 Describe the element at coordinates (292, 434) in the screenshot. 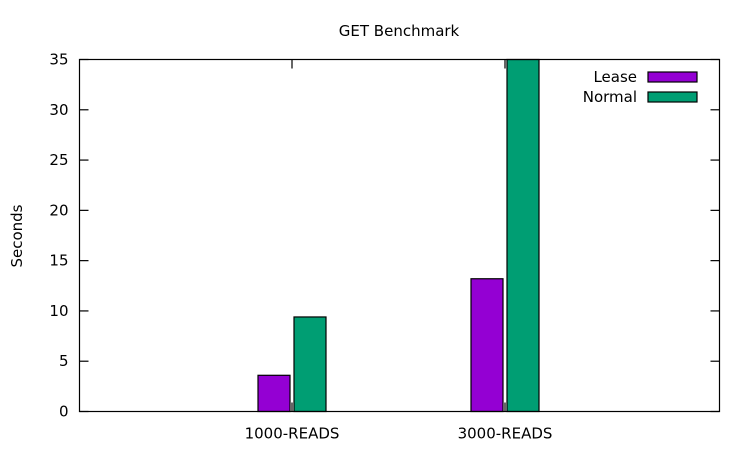

I see `x-tick-label: 1000-READS` at that location.